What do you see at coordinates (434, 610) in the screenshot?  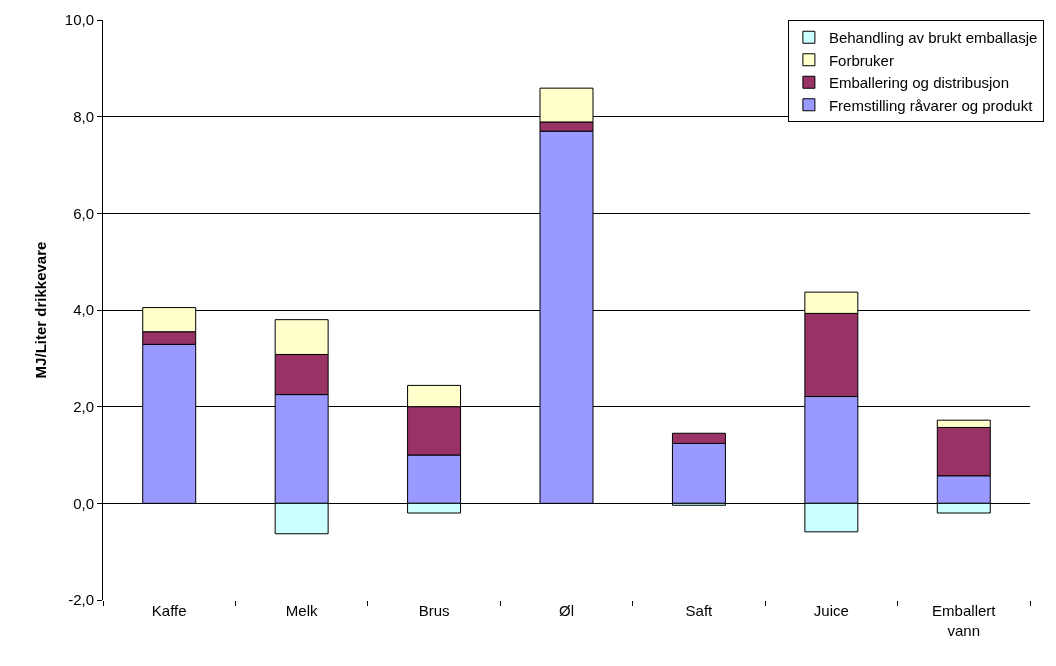 I see `x-tick-label: Brus` at bounding box center [434, 610].